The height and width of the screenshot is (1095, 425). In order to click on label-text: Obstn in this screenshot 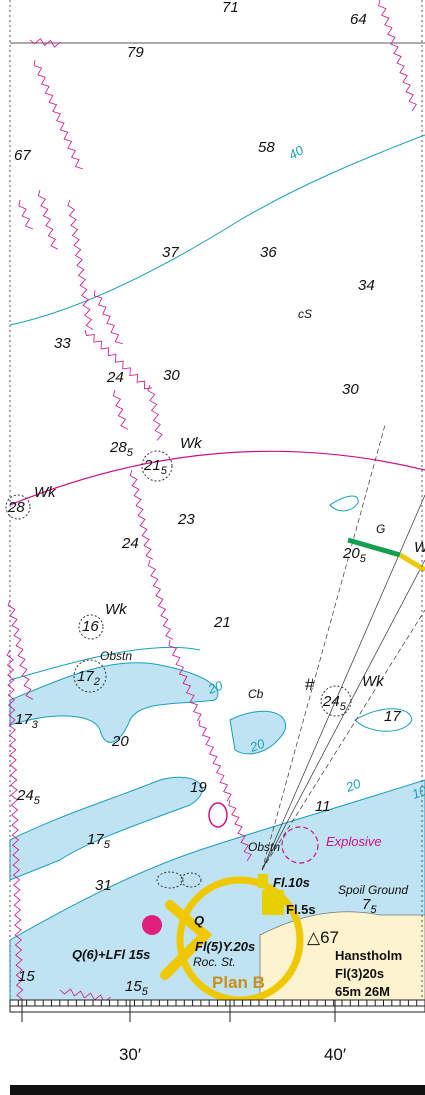, I will do `click(116, 656)`.